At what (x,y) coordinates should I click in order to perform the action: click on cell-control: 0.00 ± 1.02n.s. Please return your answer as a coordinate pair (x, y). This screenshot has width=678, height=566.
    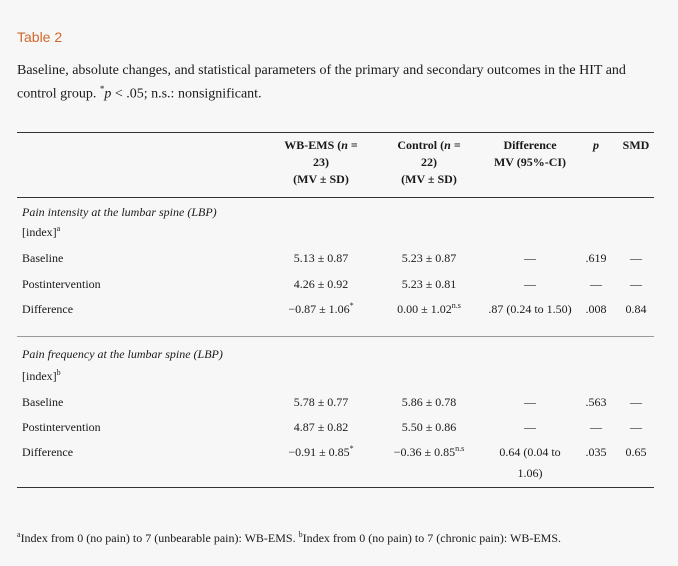
    Looking at the image, I should click on (429, 309).